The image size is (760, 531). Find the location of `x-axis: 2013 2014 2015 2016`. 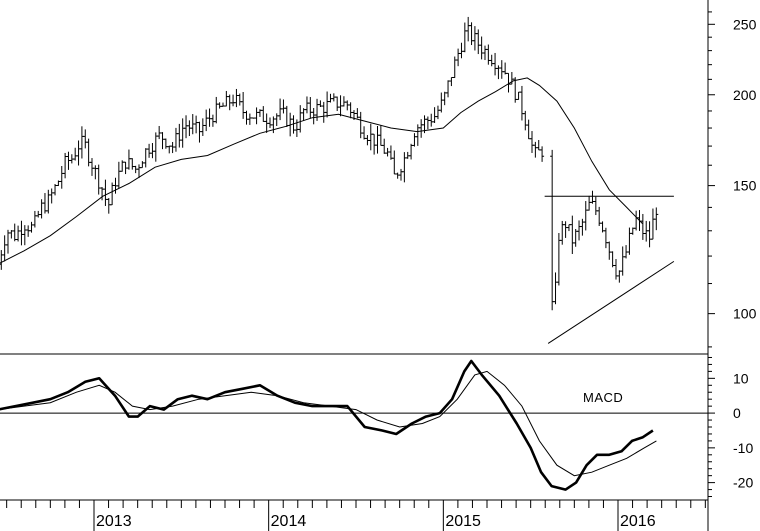

x-axis: 2013 2014 2015 2016 is located at coordinates (356, 515).